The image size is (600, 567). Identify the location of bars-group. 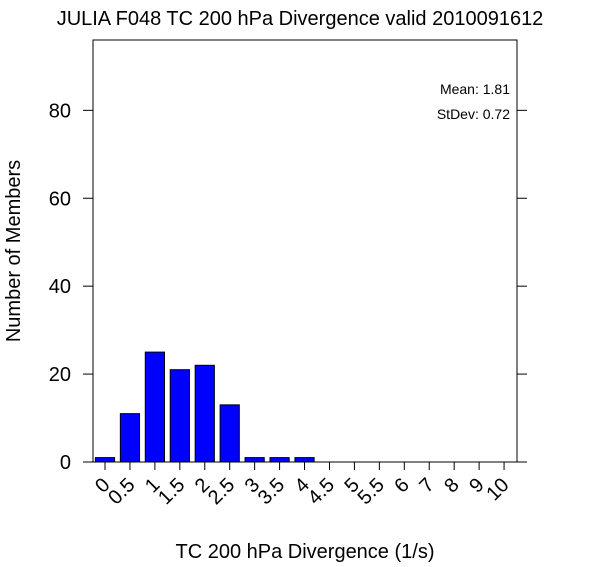
(204, 407).